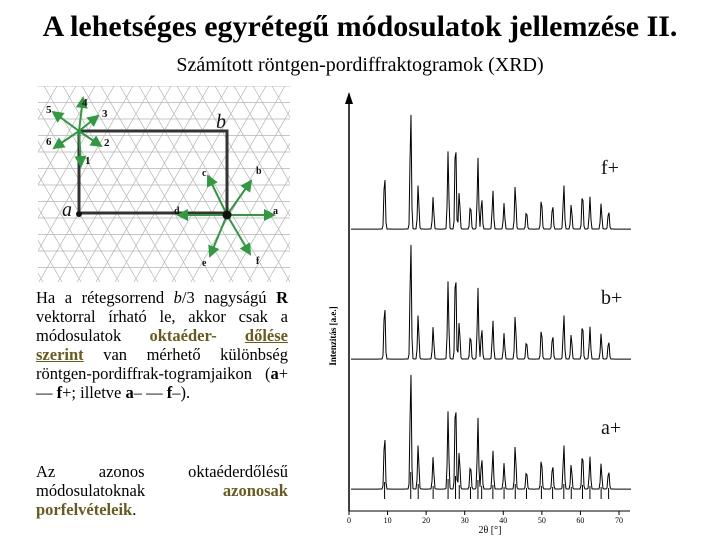  What do you see at coordinates (611, 298) in the screenshot?
I see `pattern-label-b-plus: b+` at bounding box center [611, 298].